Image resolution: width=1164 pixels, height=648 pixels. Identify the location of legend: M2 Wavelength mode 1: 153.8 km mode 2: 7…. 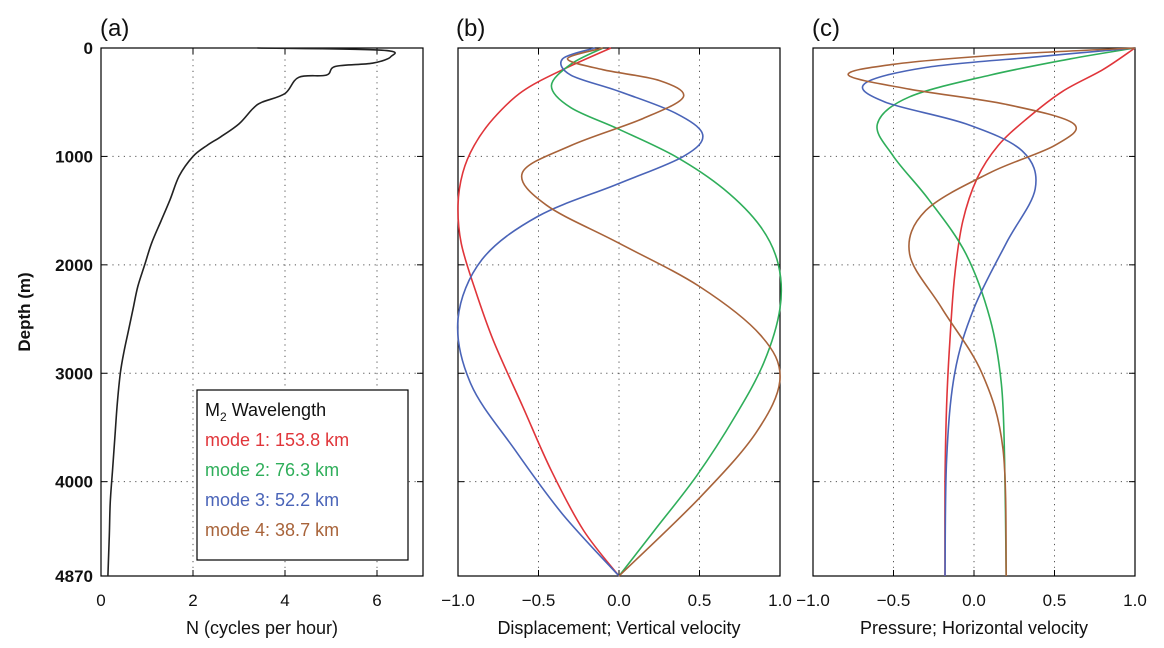
(302, 475).